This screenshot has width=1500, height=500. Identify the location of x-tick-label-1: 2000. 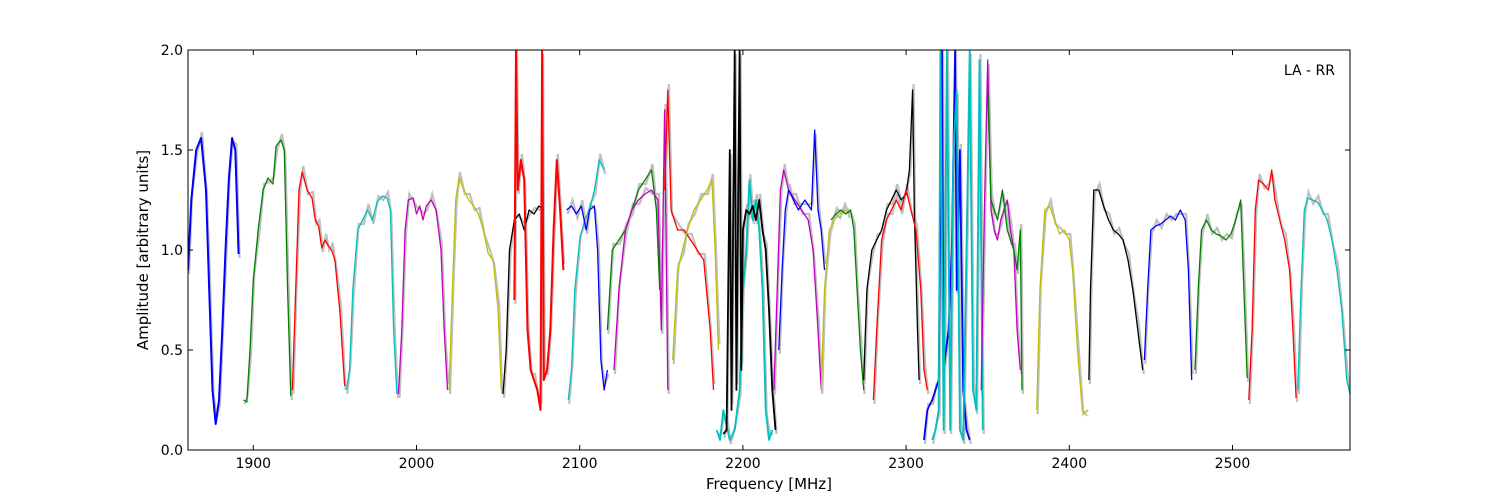
(417, 464).